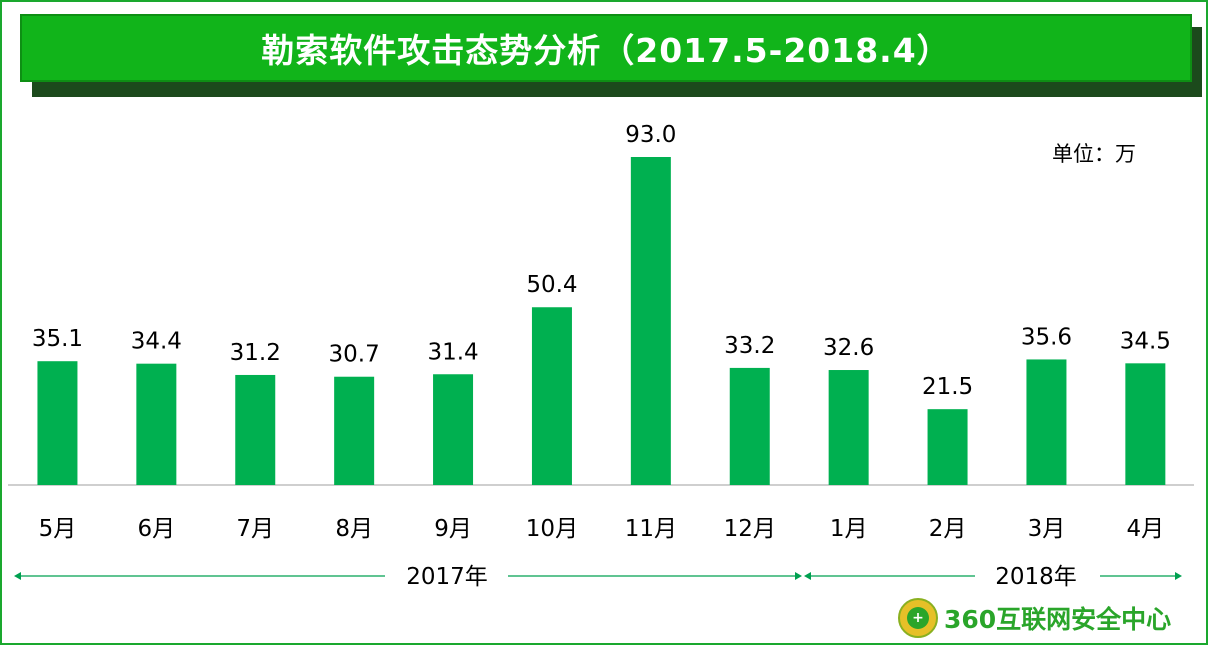 Image resolution: width=1212 pixels, height=649 pixels. What do you see at coordinates (354, 355) in the screenshot?
I see `data-label-4: 30.7` at bounding box center [354, 355].